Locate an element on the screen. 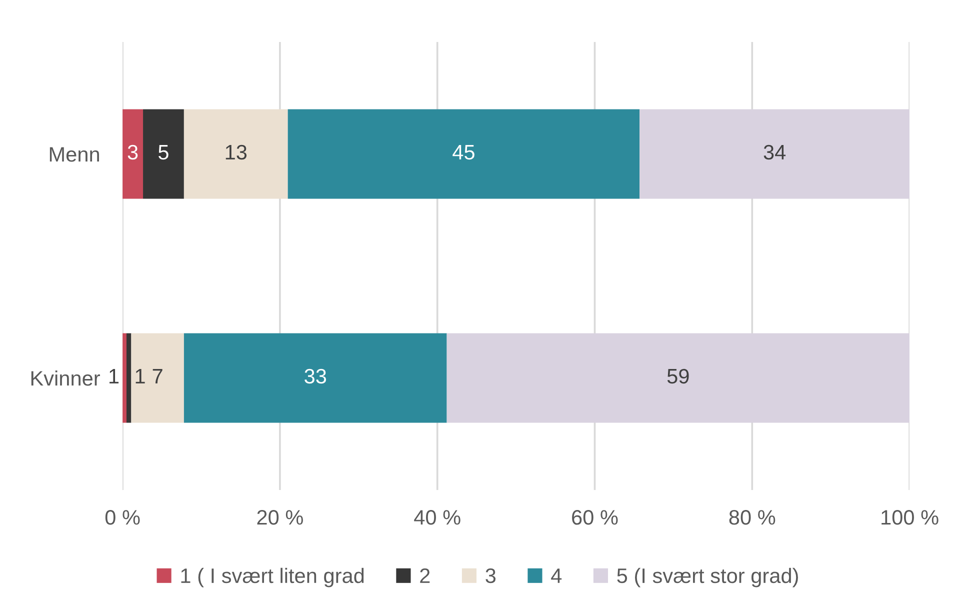  x-tick-label: 80 % is located at coordinates (752, 517).